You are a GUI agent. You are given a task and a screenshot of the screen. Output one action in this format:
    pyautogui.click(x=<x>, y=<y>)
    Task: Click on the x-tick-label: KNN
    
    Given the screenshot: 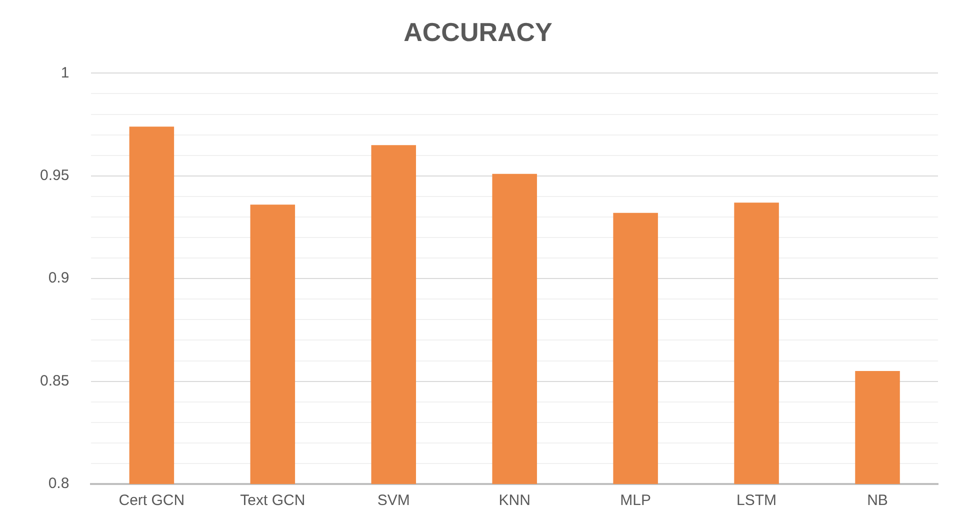 What is the action you would take?
    pyautogui.click(x=514, y=501)
    